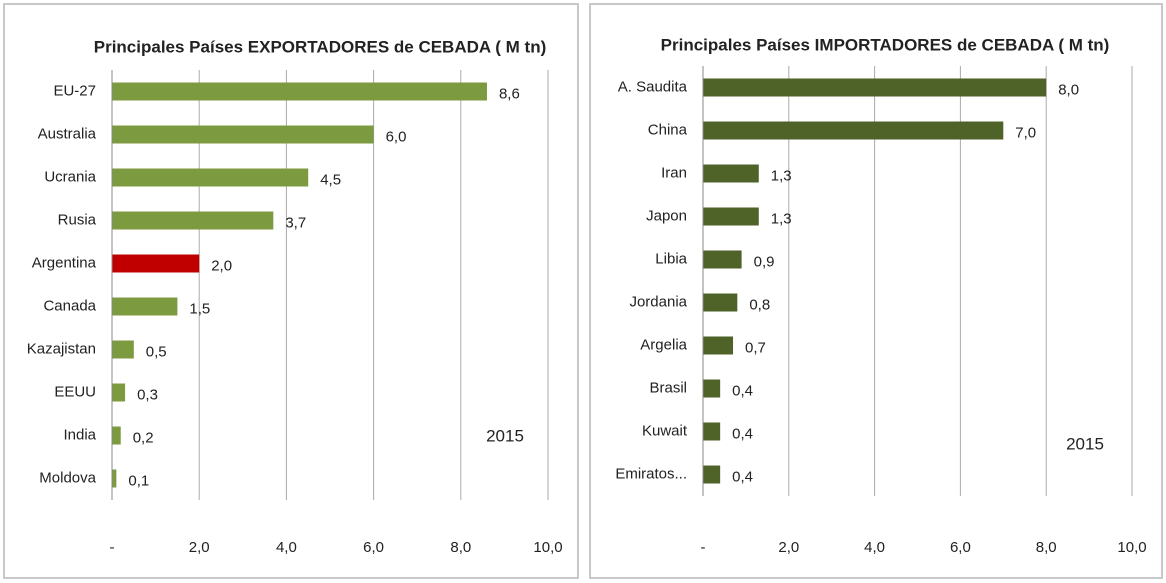  I want to click on y-tick-label: Iran, so click(674, 172).